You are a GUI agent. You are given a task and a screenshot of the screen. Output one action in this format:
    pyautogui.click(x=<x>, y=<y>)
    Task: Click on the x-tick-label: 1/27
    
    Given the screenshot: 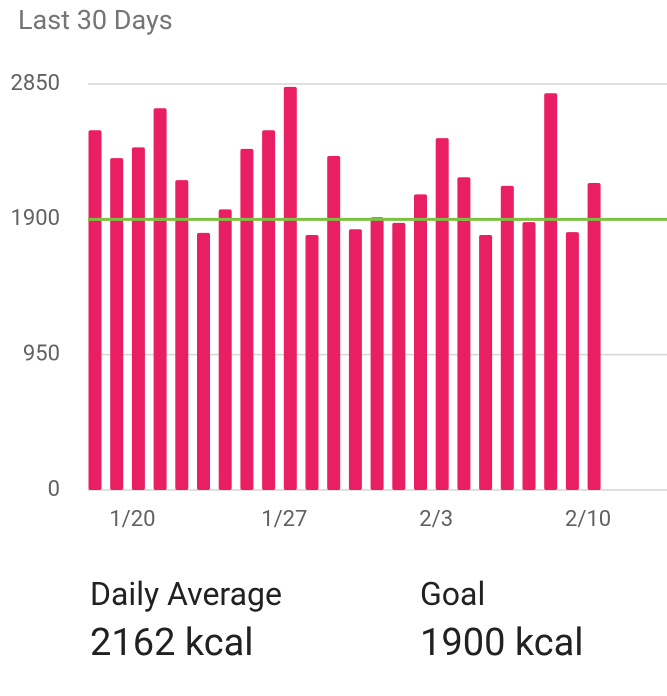 What is the action you would take?
    pyautogui.click(x=284, y=519)
    